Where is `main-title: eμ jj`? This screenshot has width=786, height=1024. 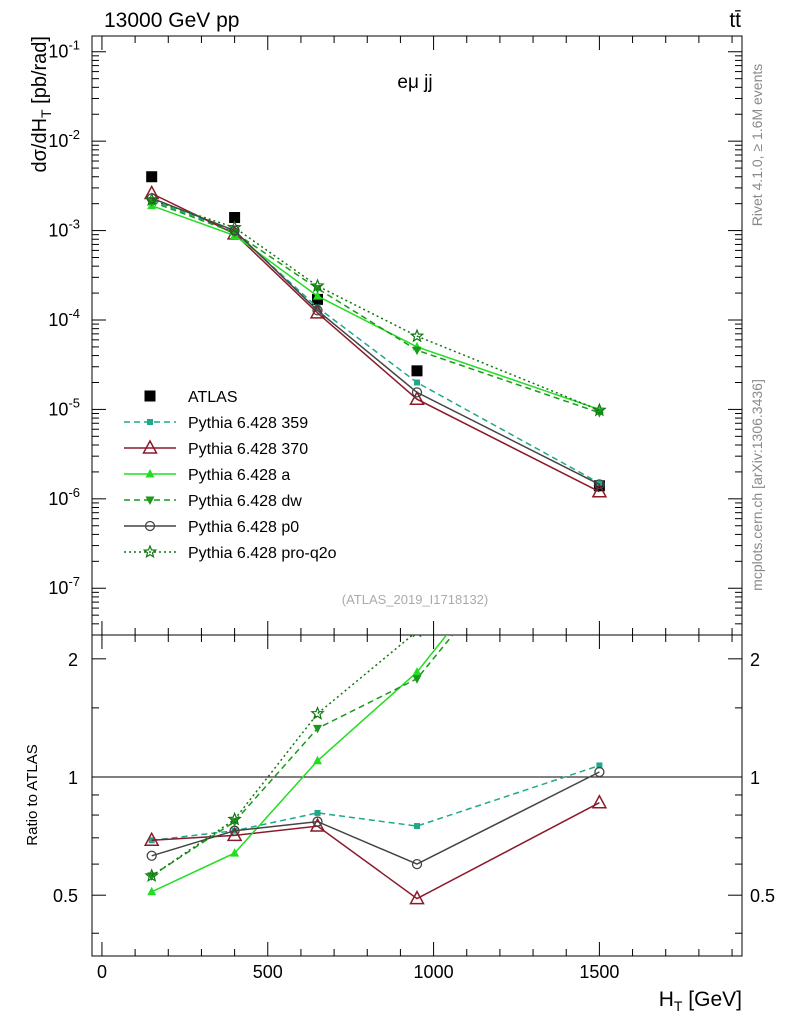 main-title: eμ jj is located at coordinates (414, 82).